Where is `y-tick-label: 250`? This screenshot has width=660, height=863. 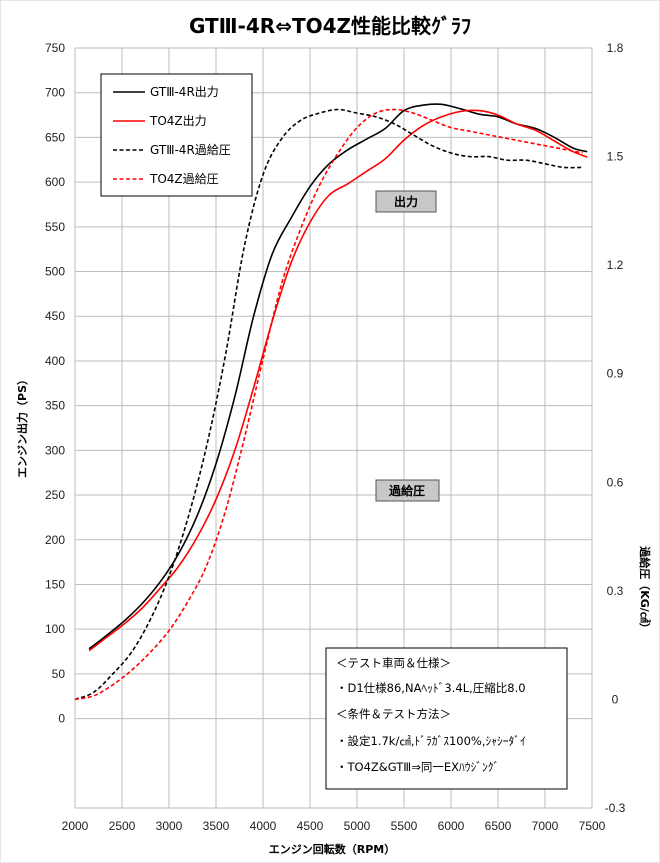 y-tick-label: 250 is located at coordinates (55, 495).